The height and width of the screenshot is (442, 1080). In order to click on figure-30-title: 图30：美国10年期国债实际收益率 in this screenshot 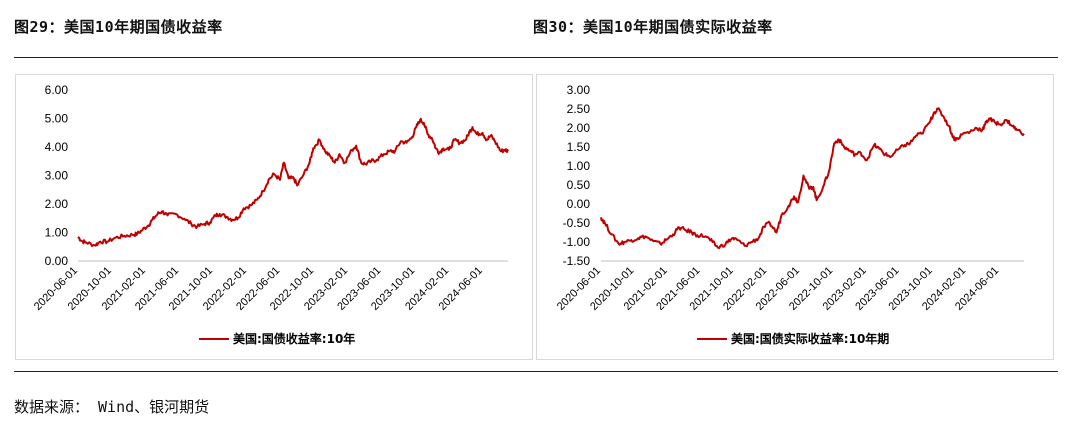, I will do `click(653, 27)`.